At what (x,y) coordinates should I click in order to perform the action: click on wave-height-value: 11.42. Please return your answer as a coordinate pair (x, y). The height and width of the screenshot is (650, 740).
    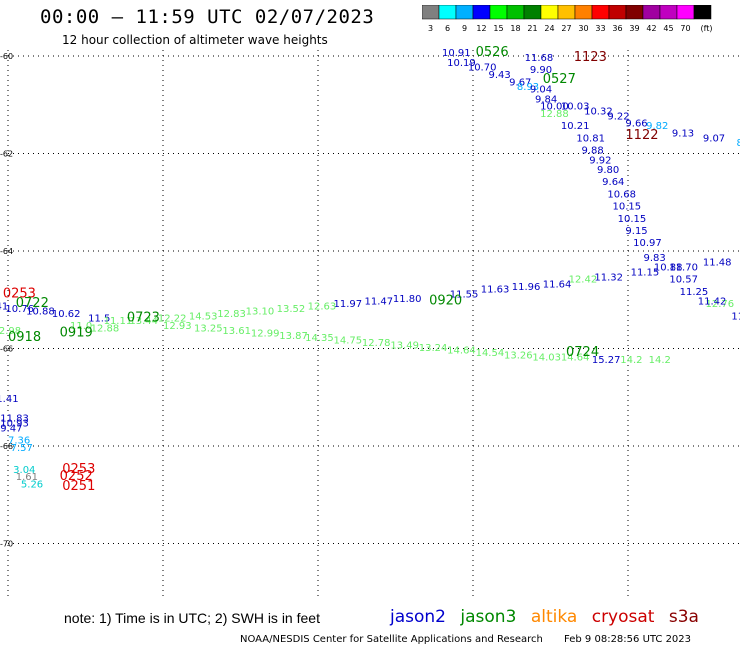
    Looking at the image, I should click on (712, 302).